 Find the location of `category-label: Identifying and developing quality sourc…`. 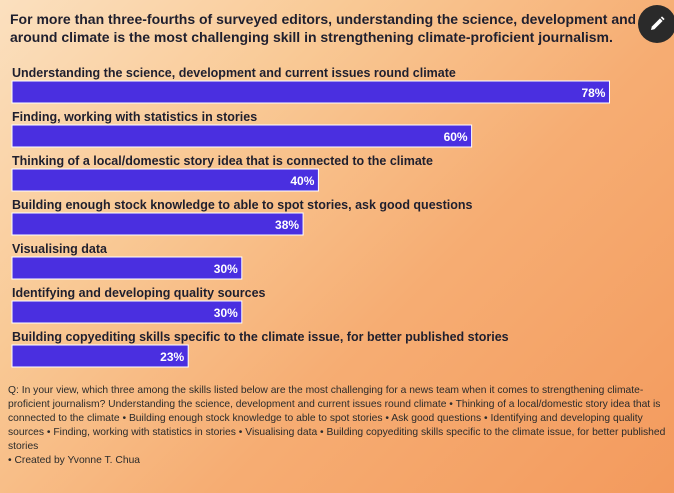

category-label: Identifying and developing quality sourc… is located at coordinates (139, 293).